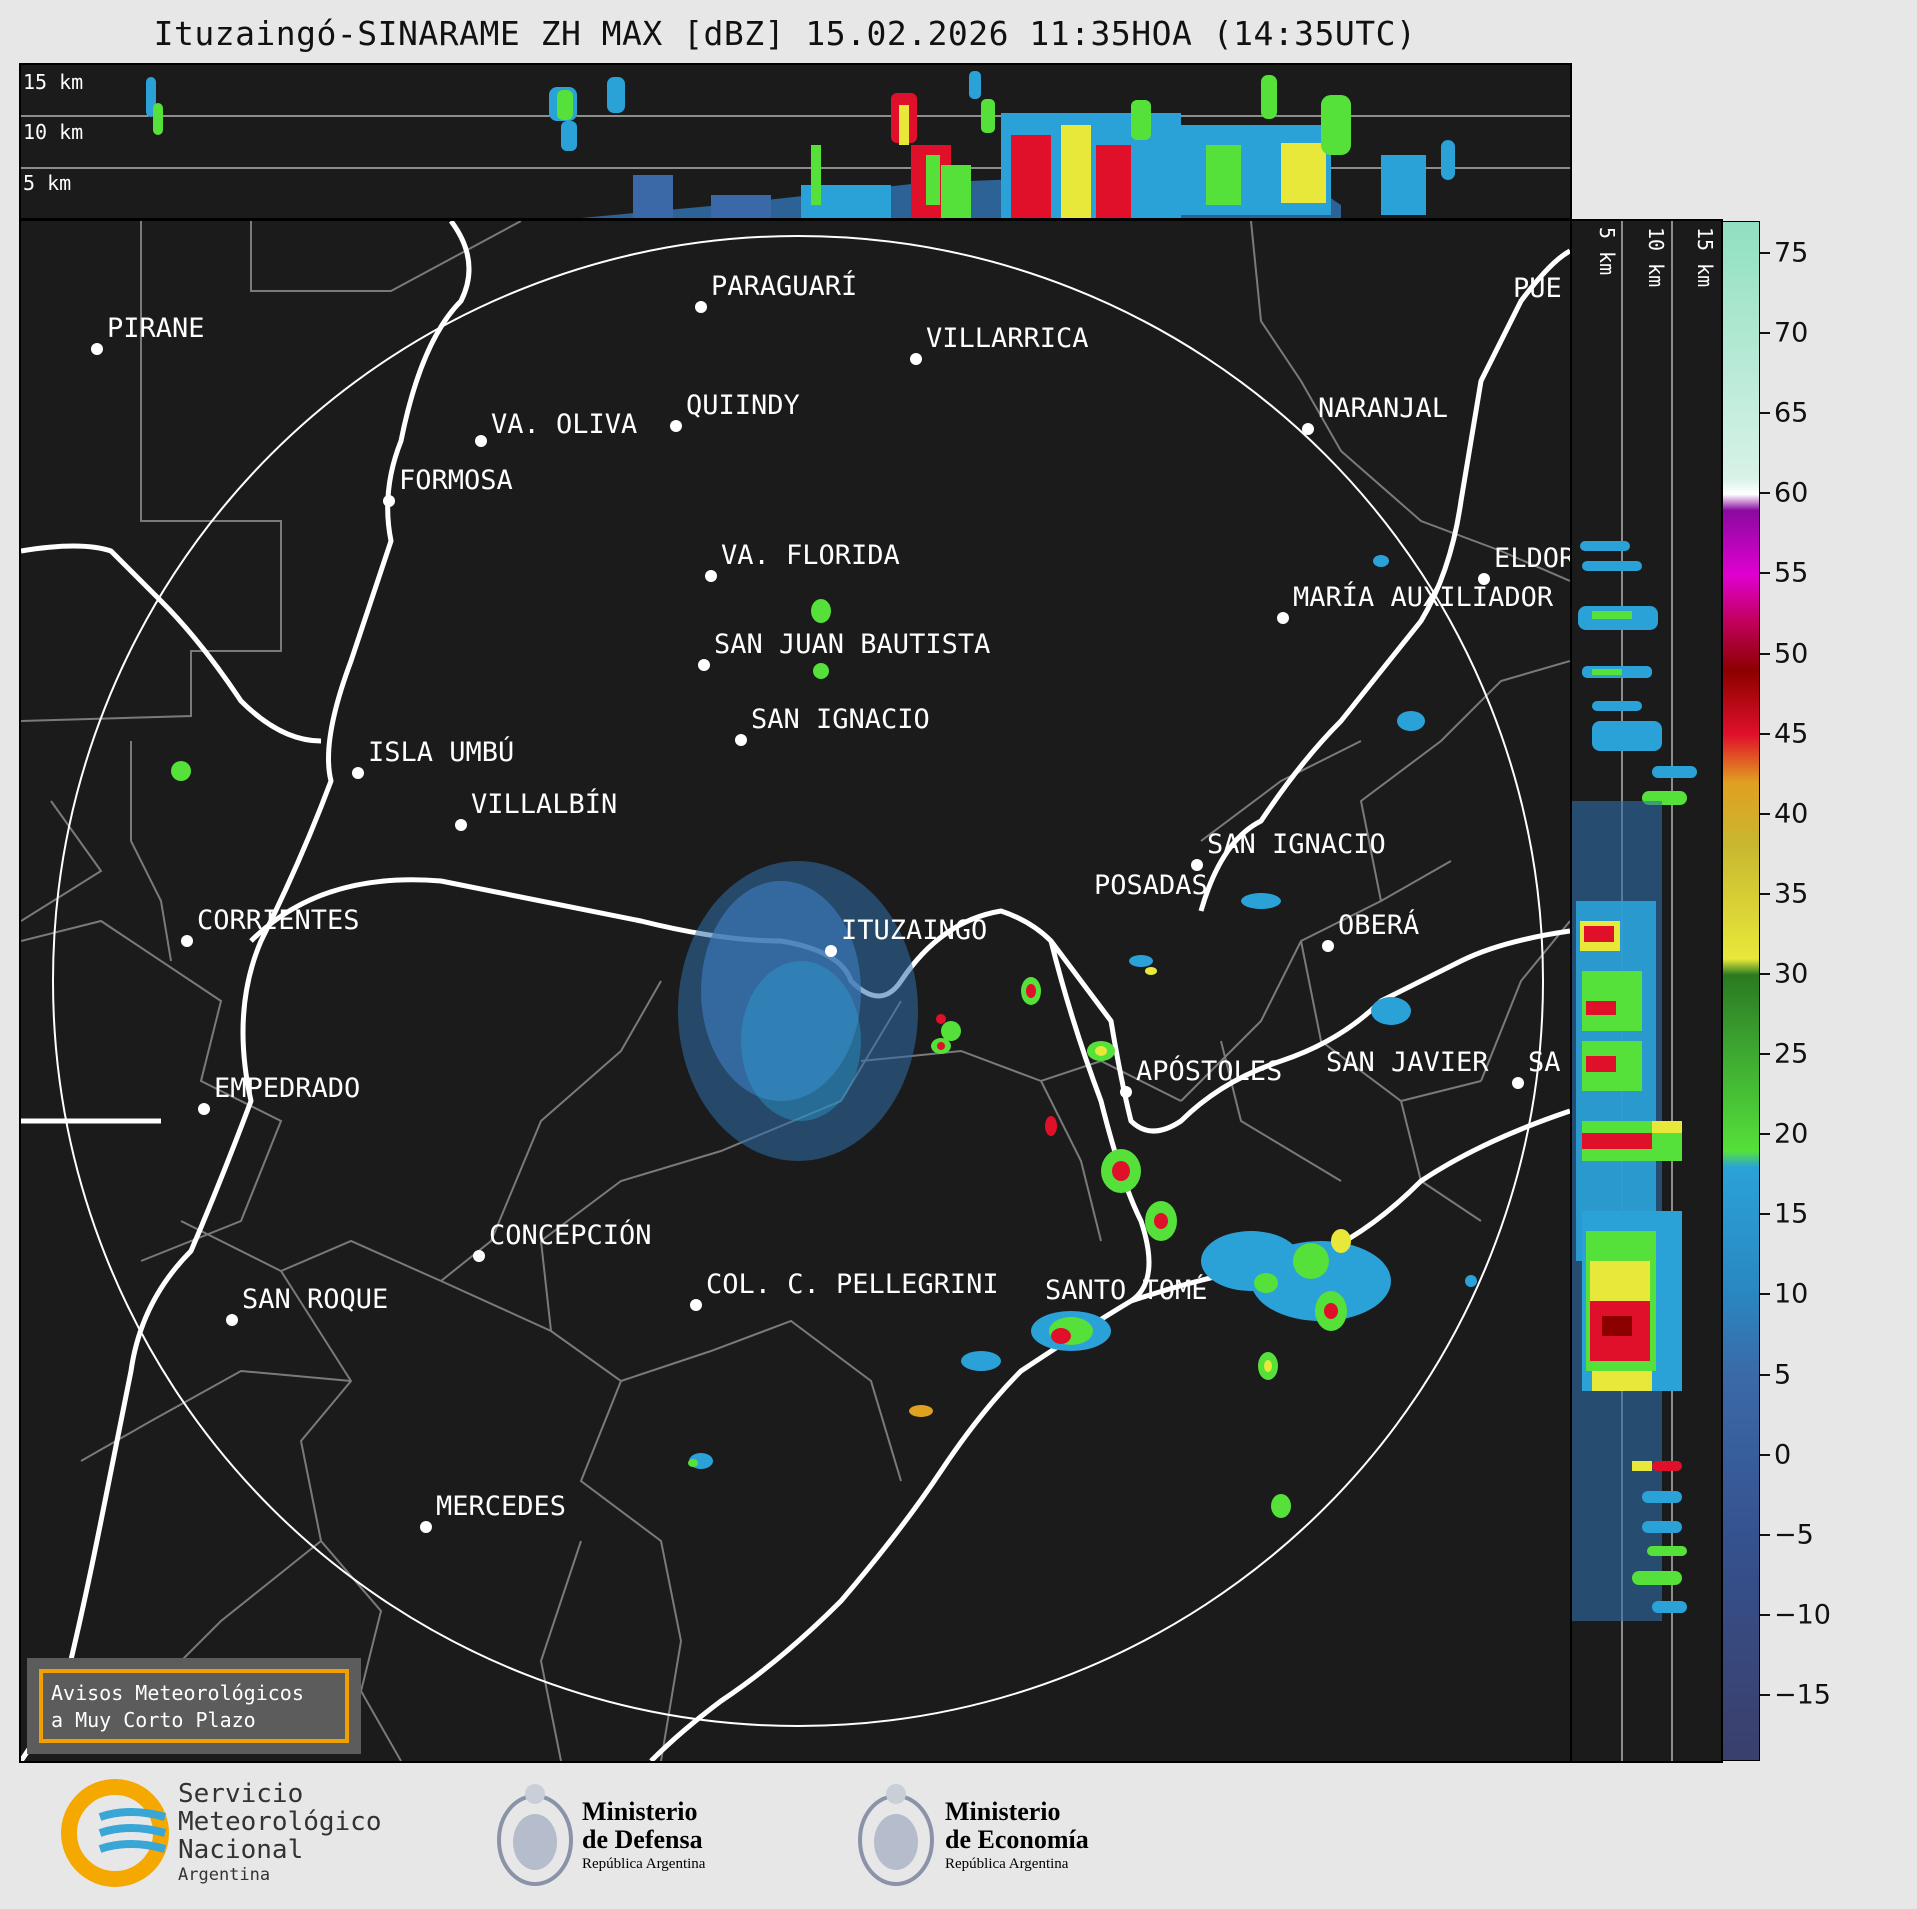 This screenshot has height=1909, width=1917. I want to click on place-dot-pirane, so click(97, 349).